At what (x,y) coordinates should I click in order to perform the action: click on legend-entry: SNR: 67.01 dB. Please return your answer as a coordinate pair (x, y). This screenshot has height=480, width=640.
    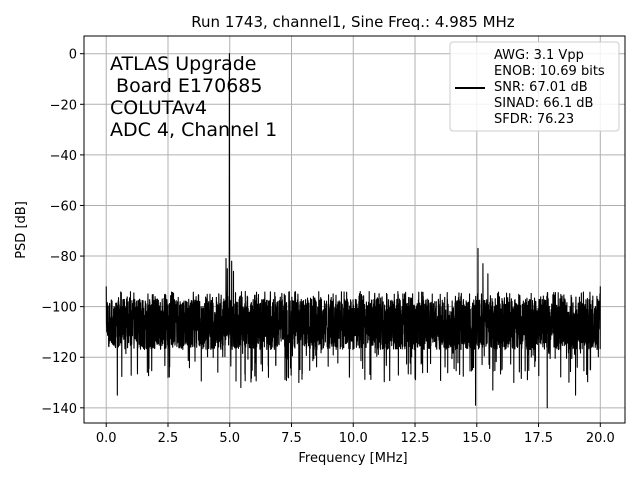
    Looking at the image, I should click on (541, 87).